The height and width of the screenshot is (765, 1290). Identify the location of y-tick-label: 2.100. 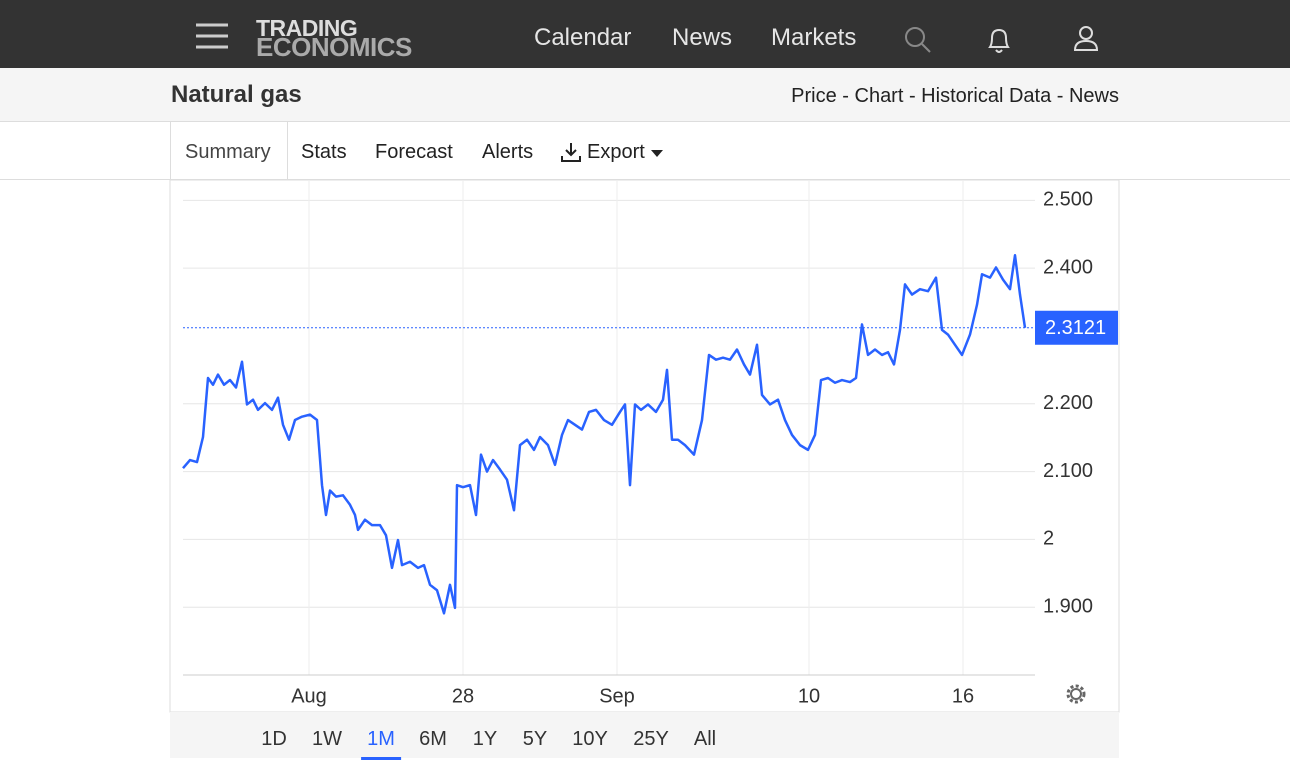
(1068, 471).